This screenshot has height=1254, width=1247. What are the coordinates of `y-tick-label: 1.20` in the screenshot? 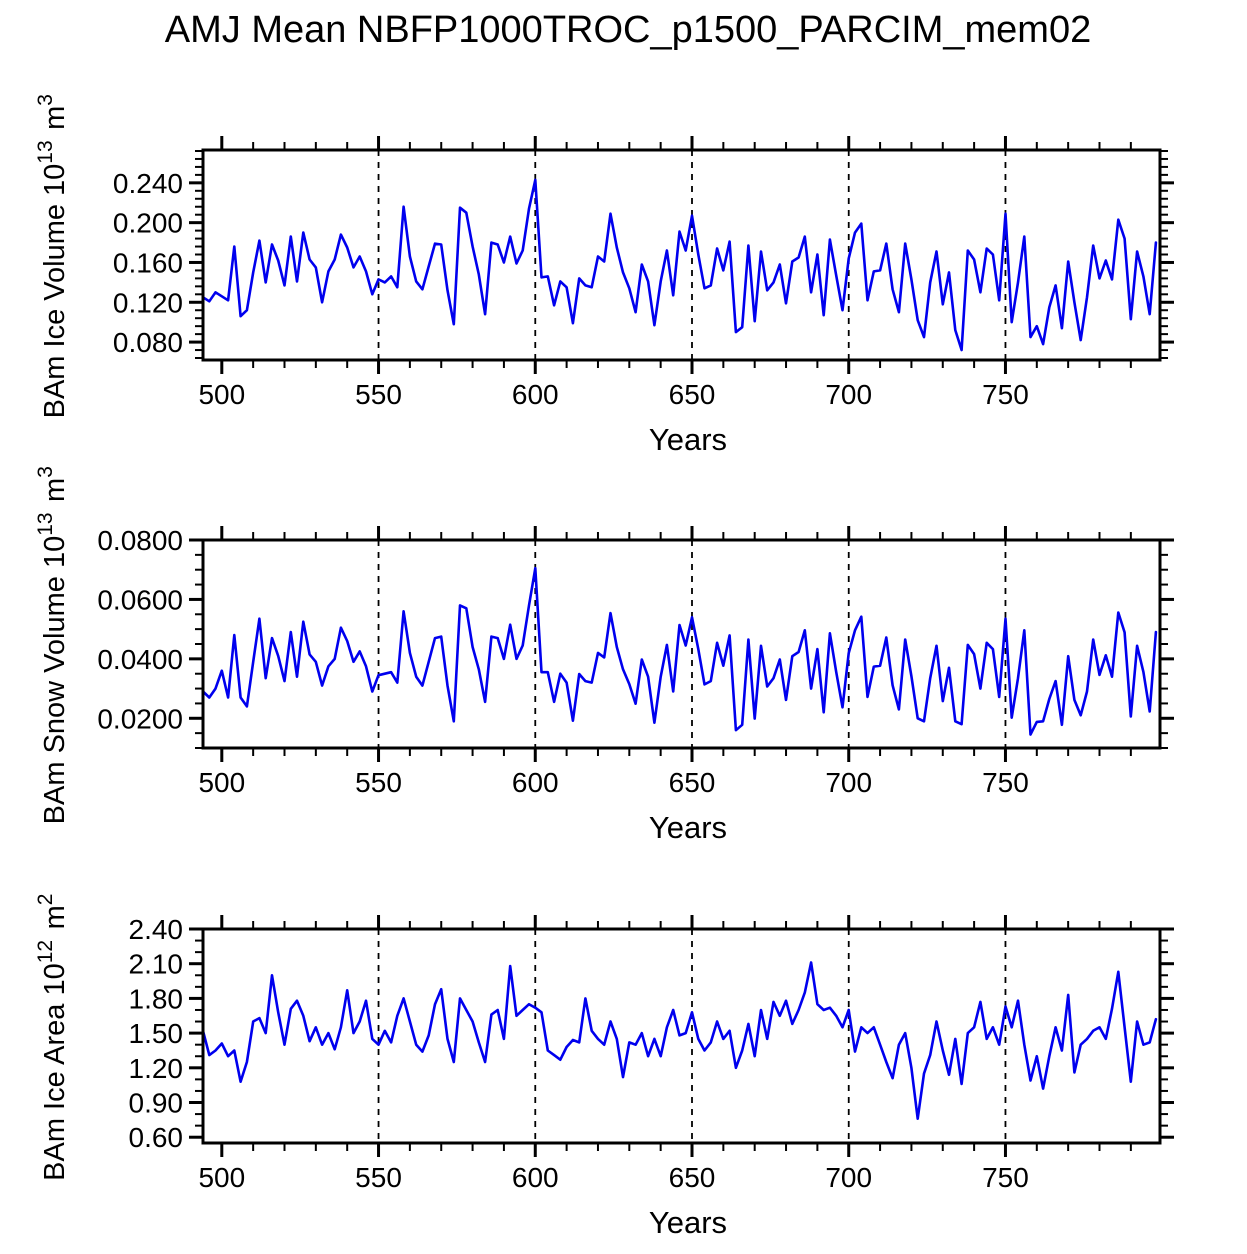 It's located at (156, 1068).